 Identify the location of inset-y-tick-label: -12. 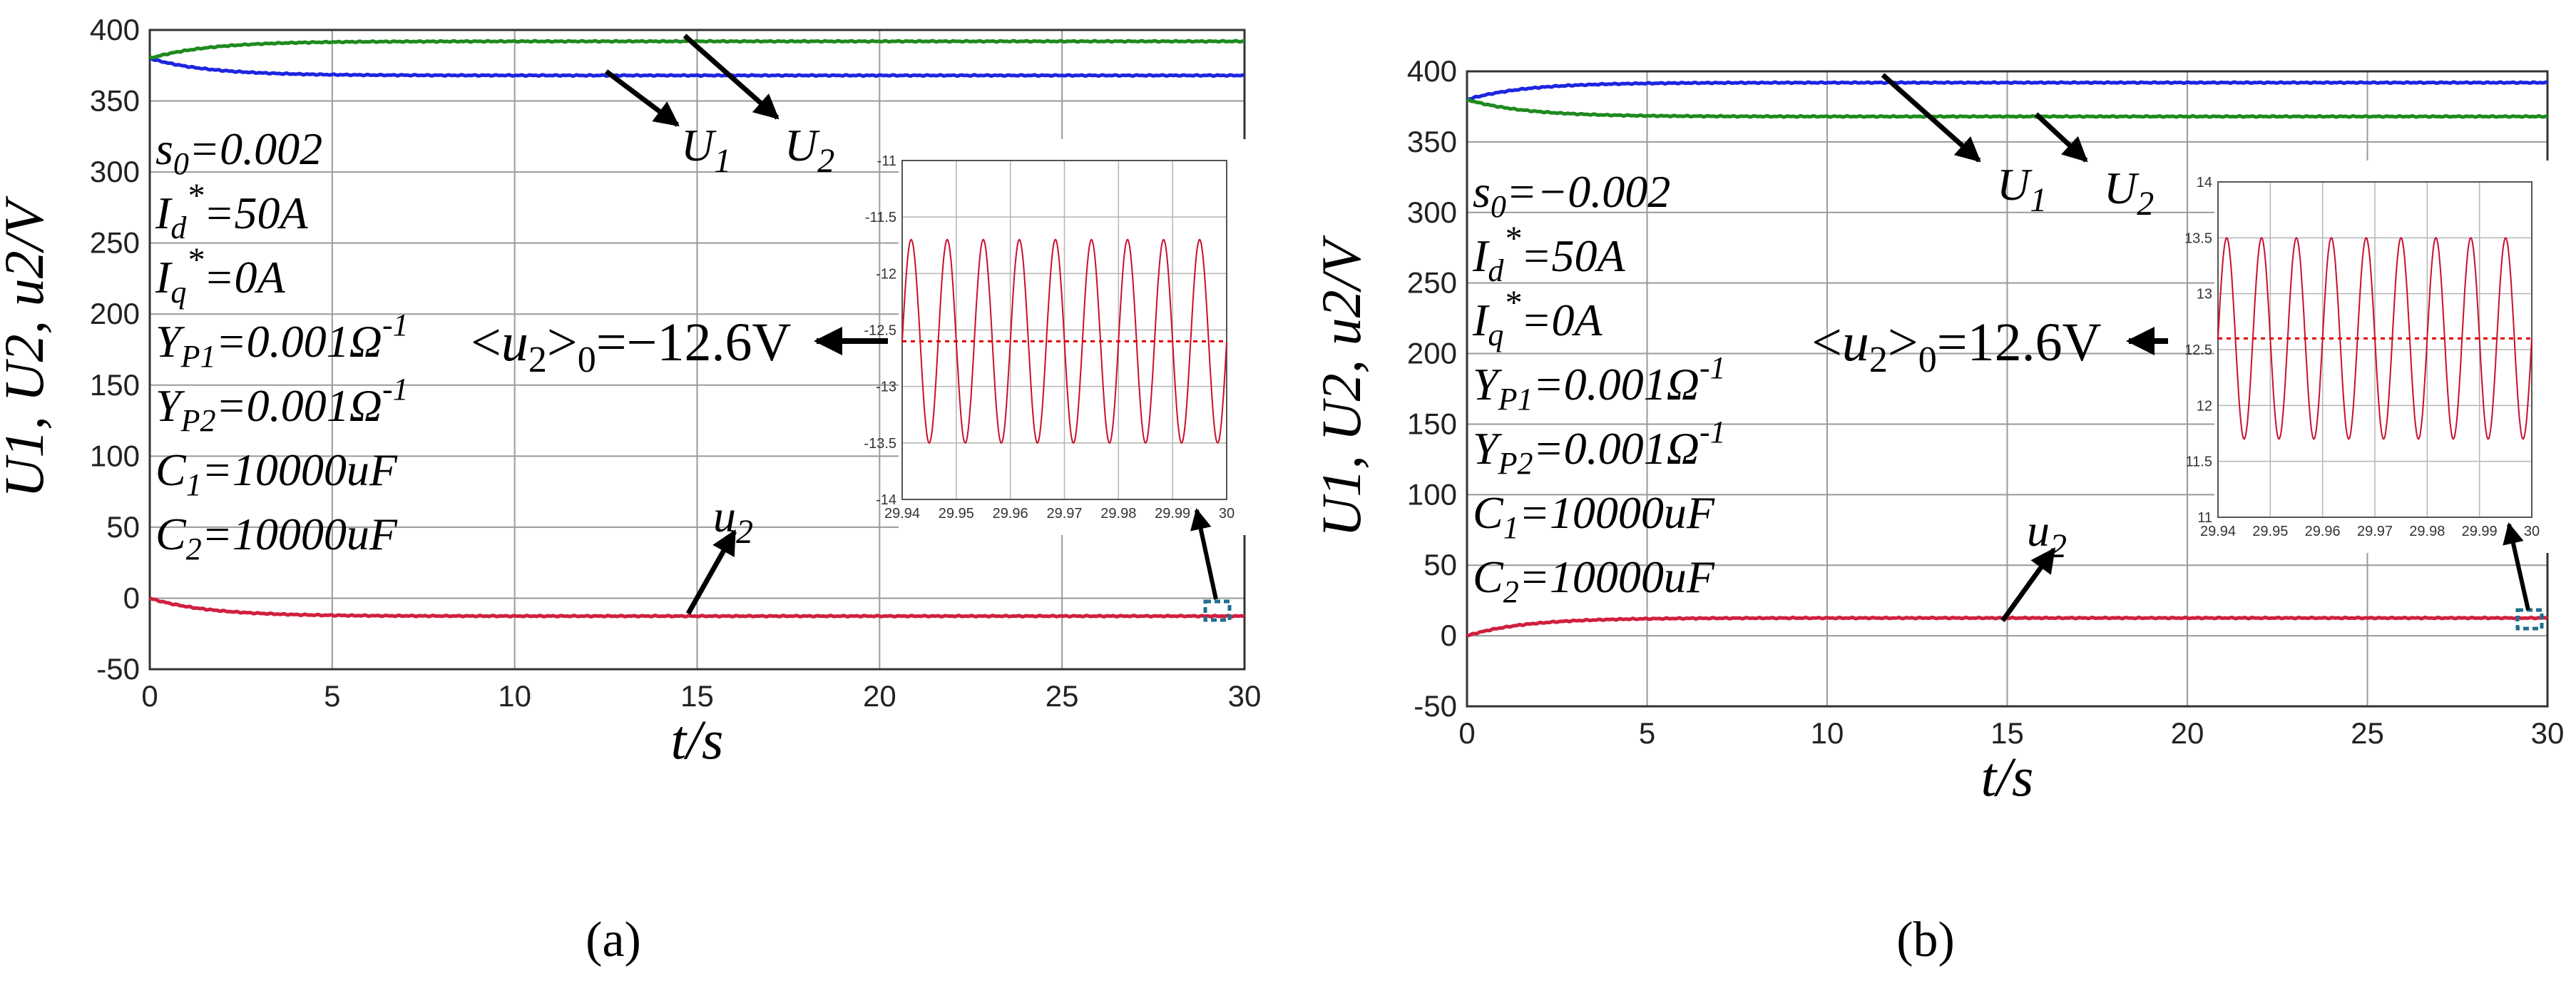
(886, 274).